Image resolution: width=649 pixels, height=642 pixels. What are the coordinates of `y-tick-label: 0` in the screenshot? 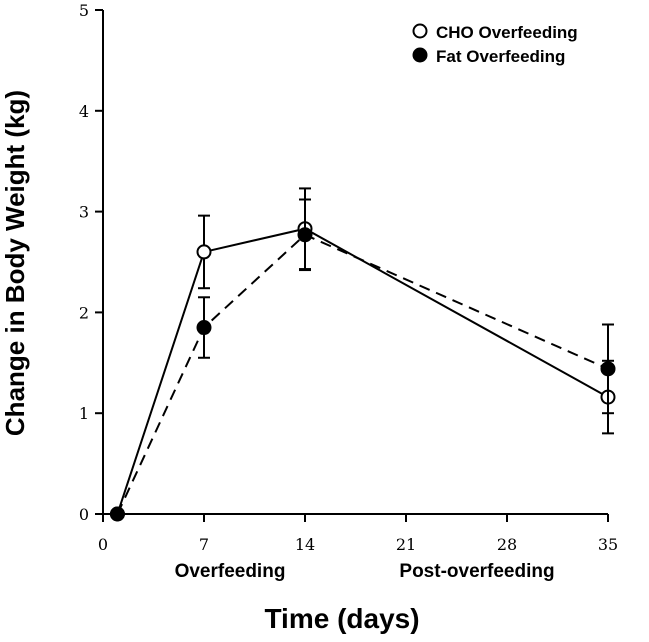 It's located at (84, 514).